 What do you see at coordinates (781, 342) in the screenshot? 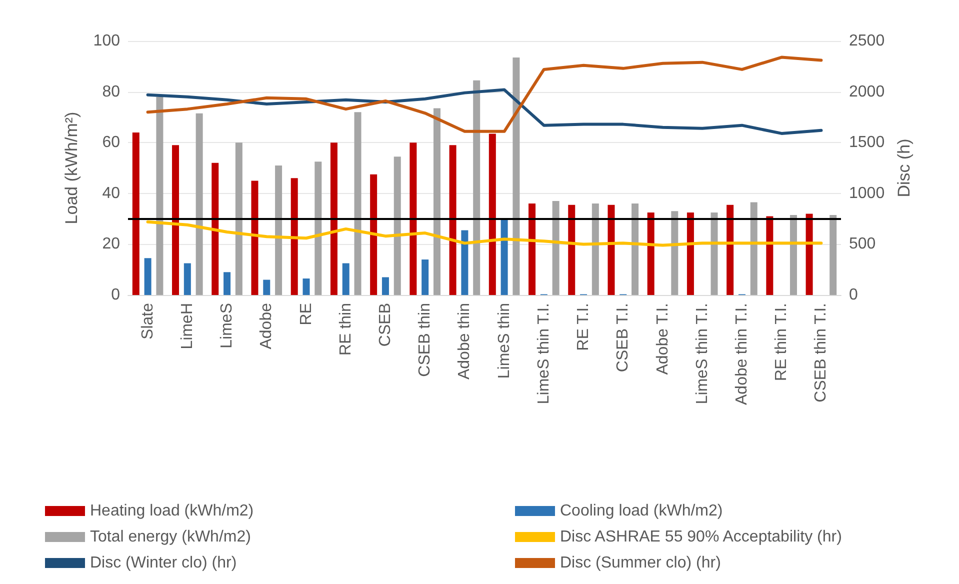
I see `x-tick-label: RE thin T.I.` at bounding box center [781, 342].